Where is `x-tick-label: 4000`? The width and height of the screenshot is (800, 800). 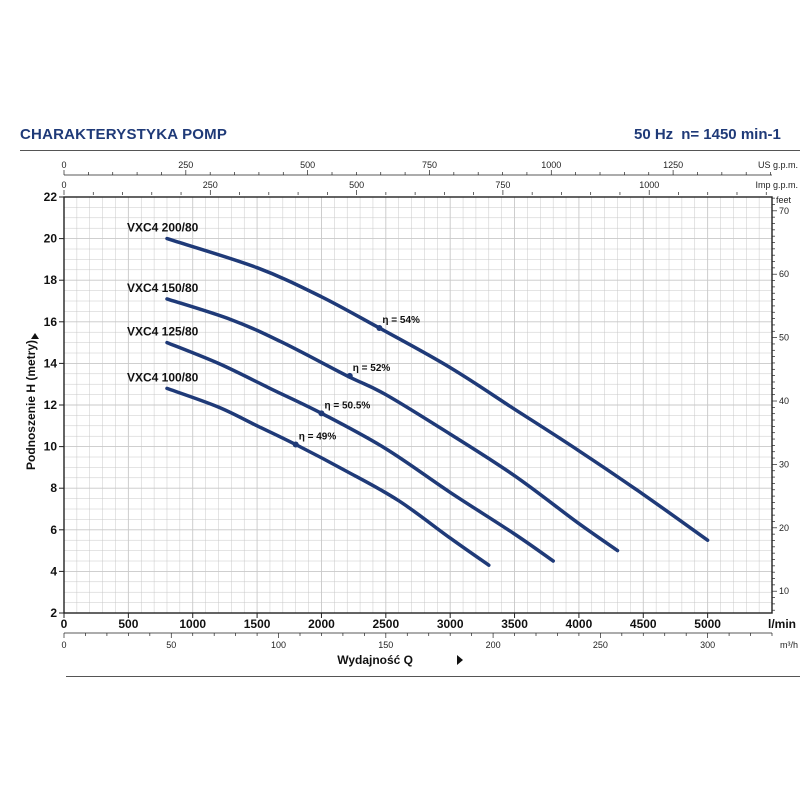 x-tick-label: 4000 is located at coordinates (579, 624).